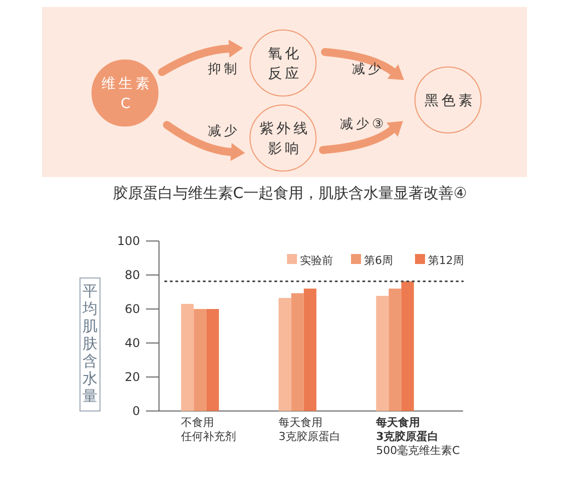 The height and width of the screenshot is (487, 578). What do you see at coordinates (417, 436) in the screenshot?
I see `x-tick-label: 每天食用3克胶原蛋白500毫克维生素C` at bounding box center [417, 436].